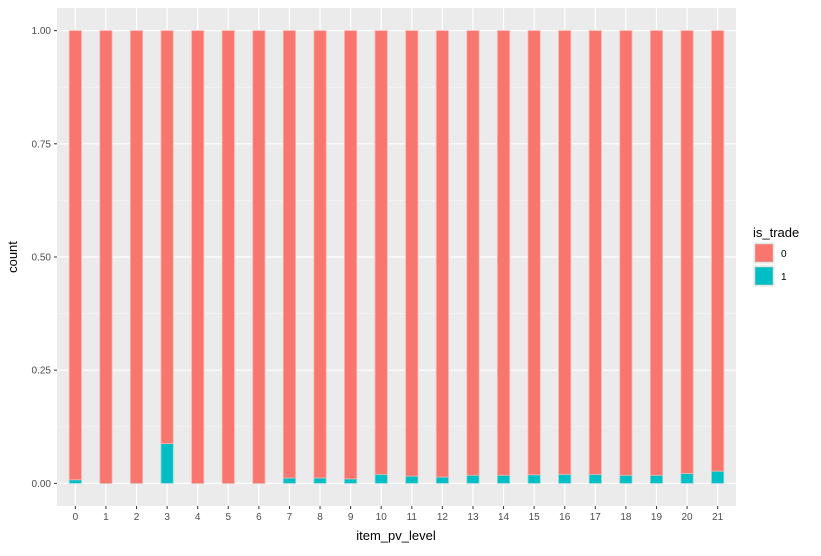 The image size is (821, 556). Describe the element at coordinates (657, 517) in the screenshot. I see `x-tick-label: 19` at that location.